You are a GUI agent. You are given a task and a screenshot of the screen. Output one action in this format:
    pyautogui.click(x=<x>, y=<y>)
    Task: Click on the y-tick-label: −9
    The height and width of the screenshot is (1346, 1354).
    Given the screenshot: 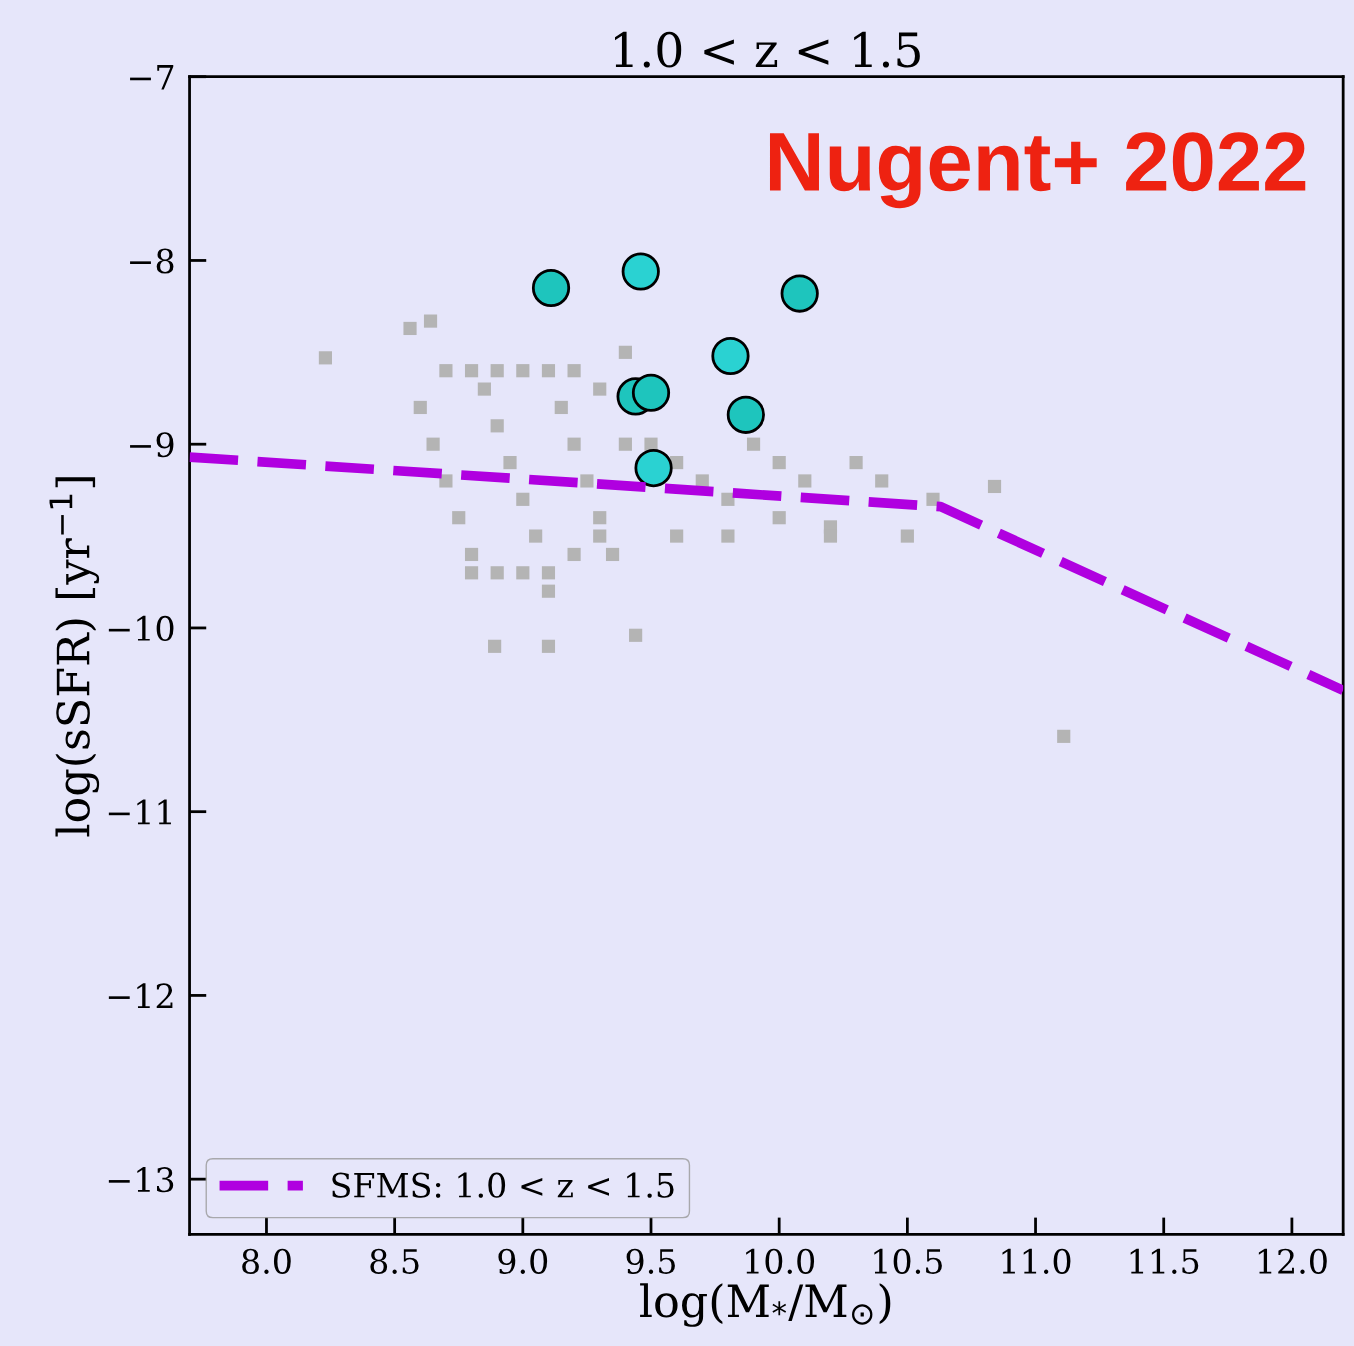 What is the action you would take?
    pyautogui.click(x=152, y=445)
    